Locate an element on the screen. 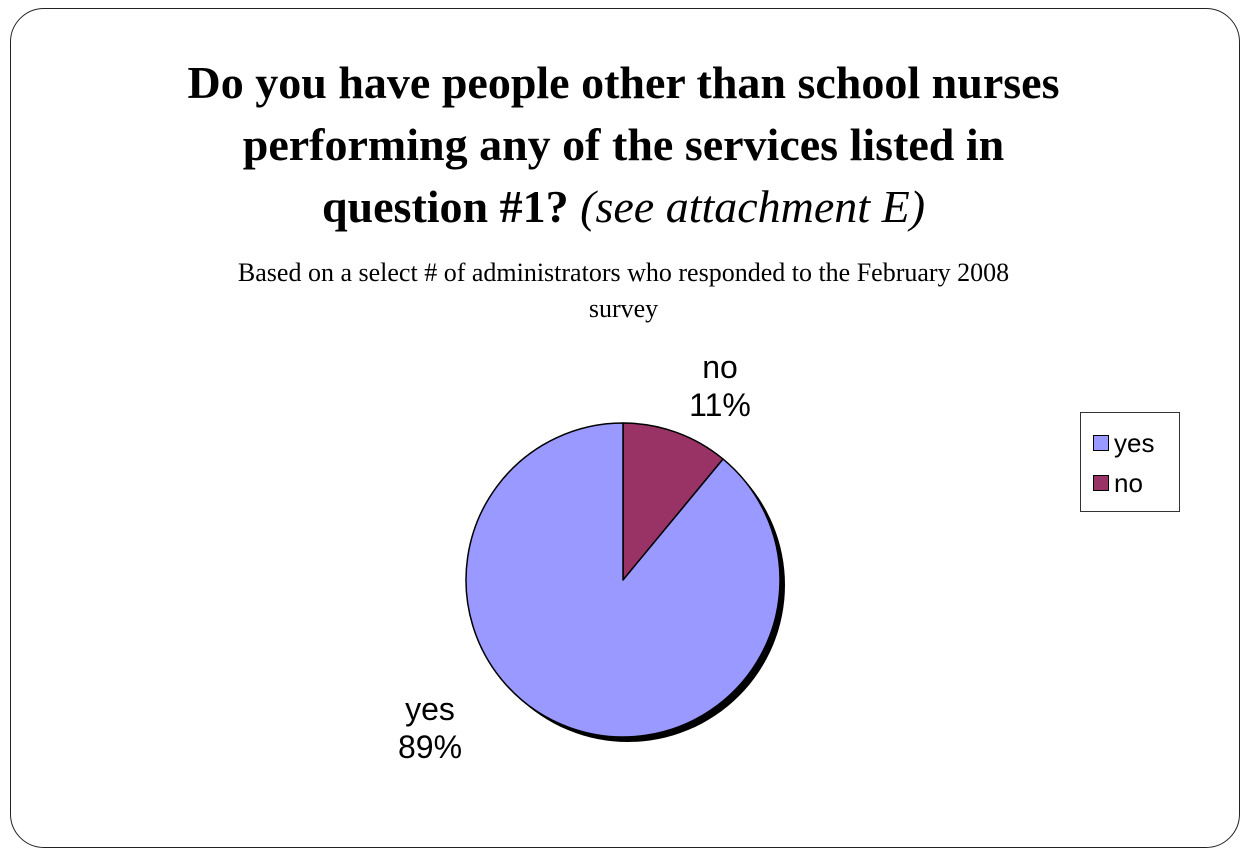 This screenshot has height=848, width=1247. pie-slice-yes is located at coordinates (623, 580).